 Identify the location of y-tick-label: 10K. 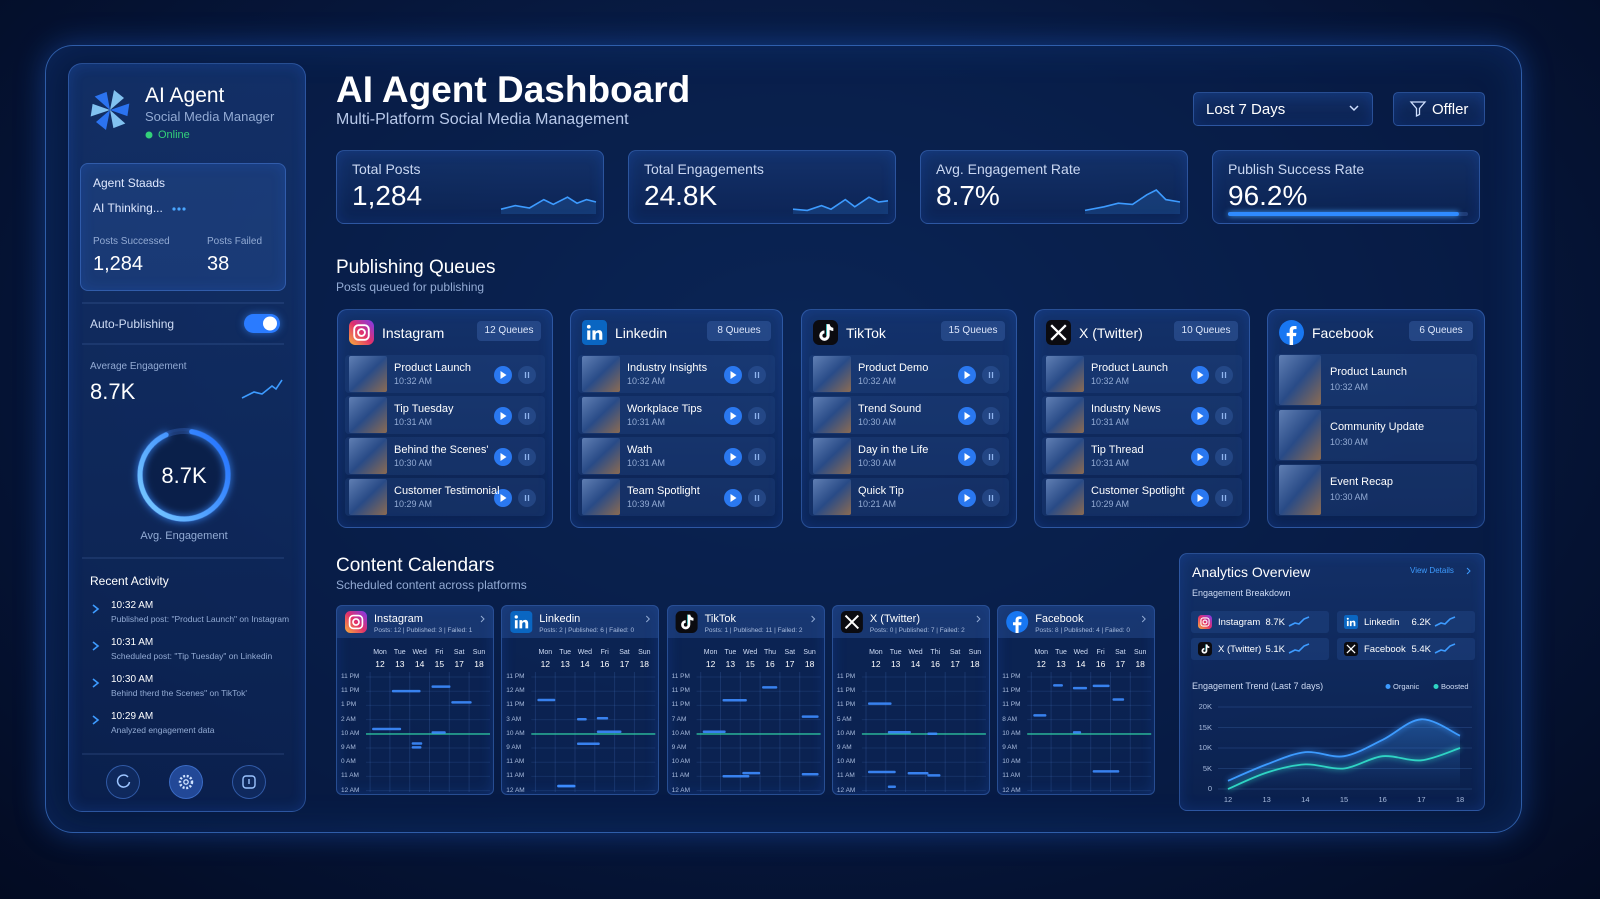
(1205, 747).